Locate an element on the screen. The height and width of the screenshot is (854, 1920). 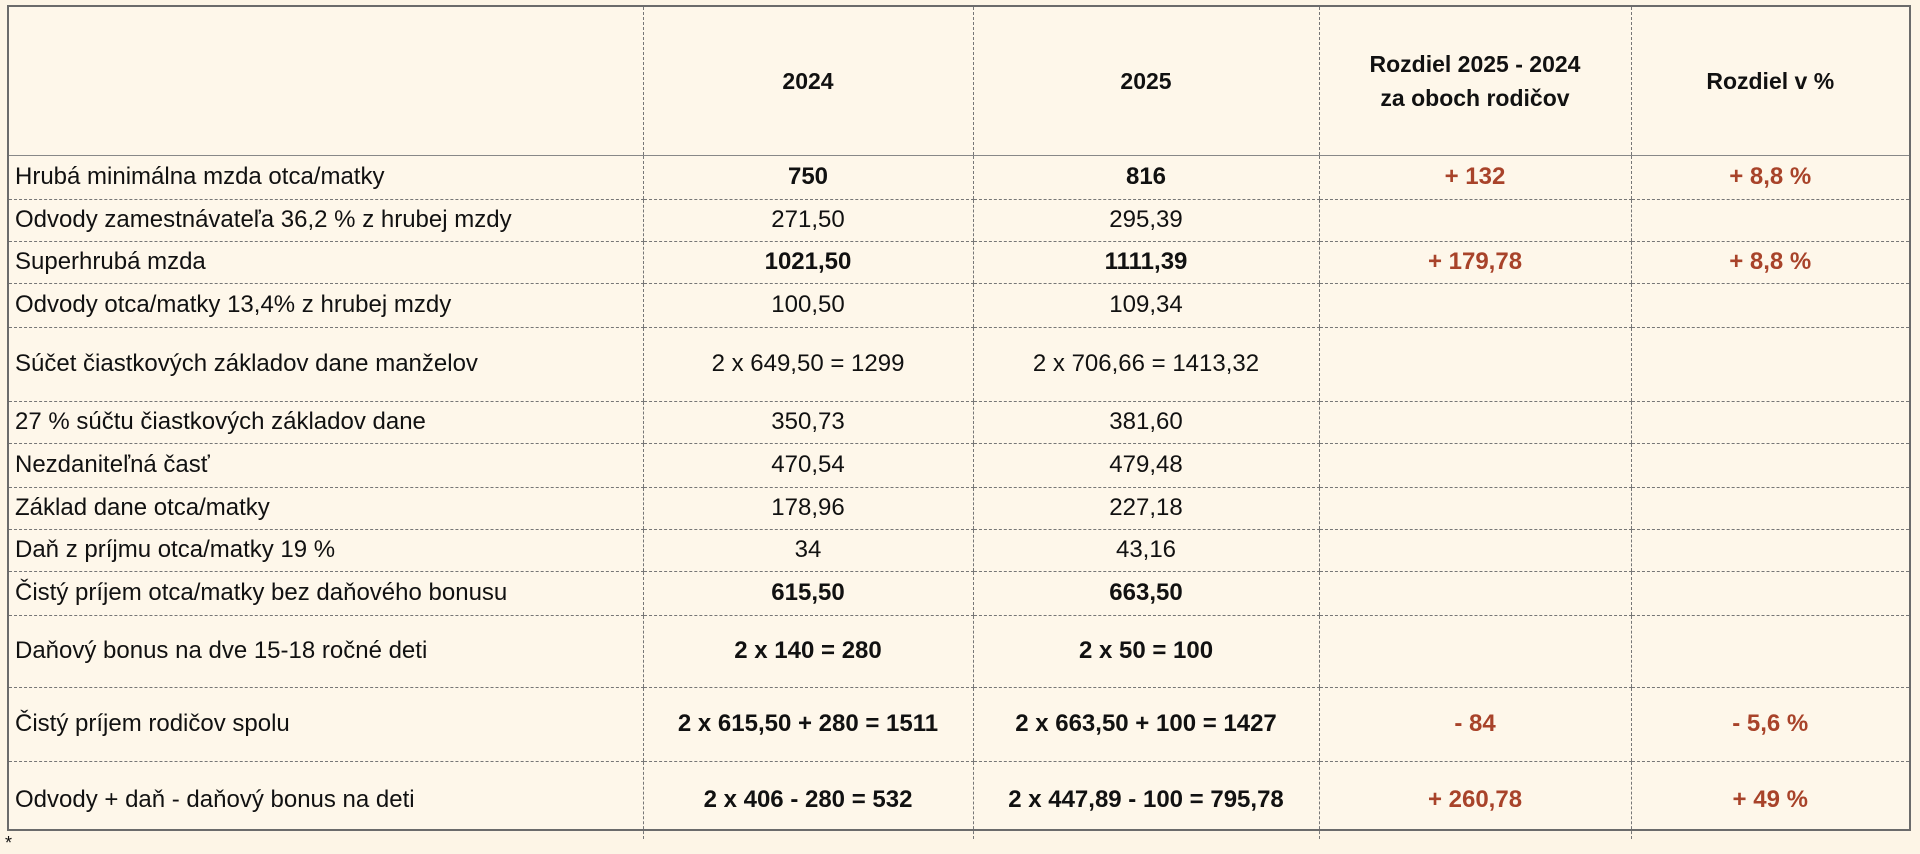
value-2025: 2 x 706,66 = 1413,32 is located at coordinates (1145, 364).